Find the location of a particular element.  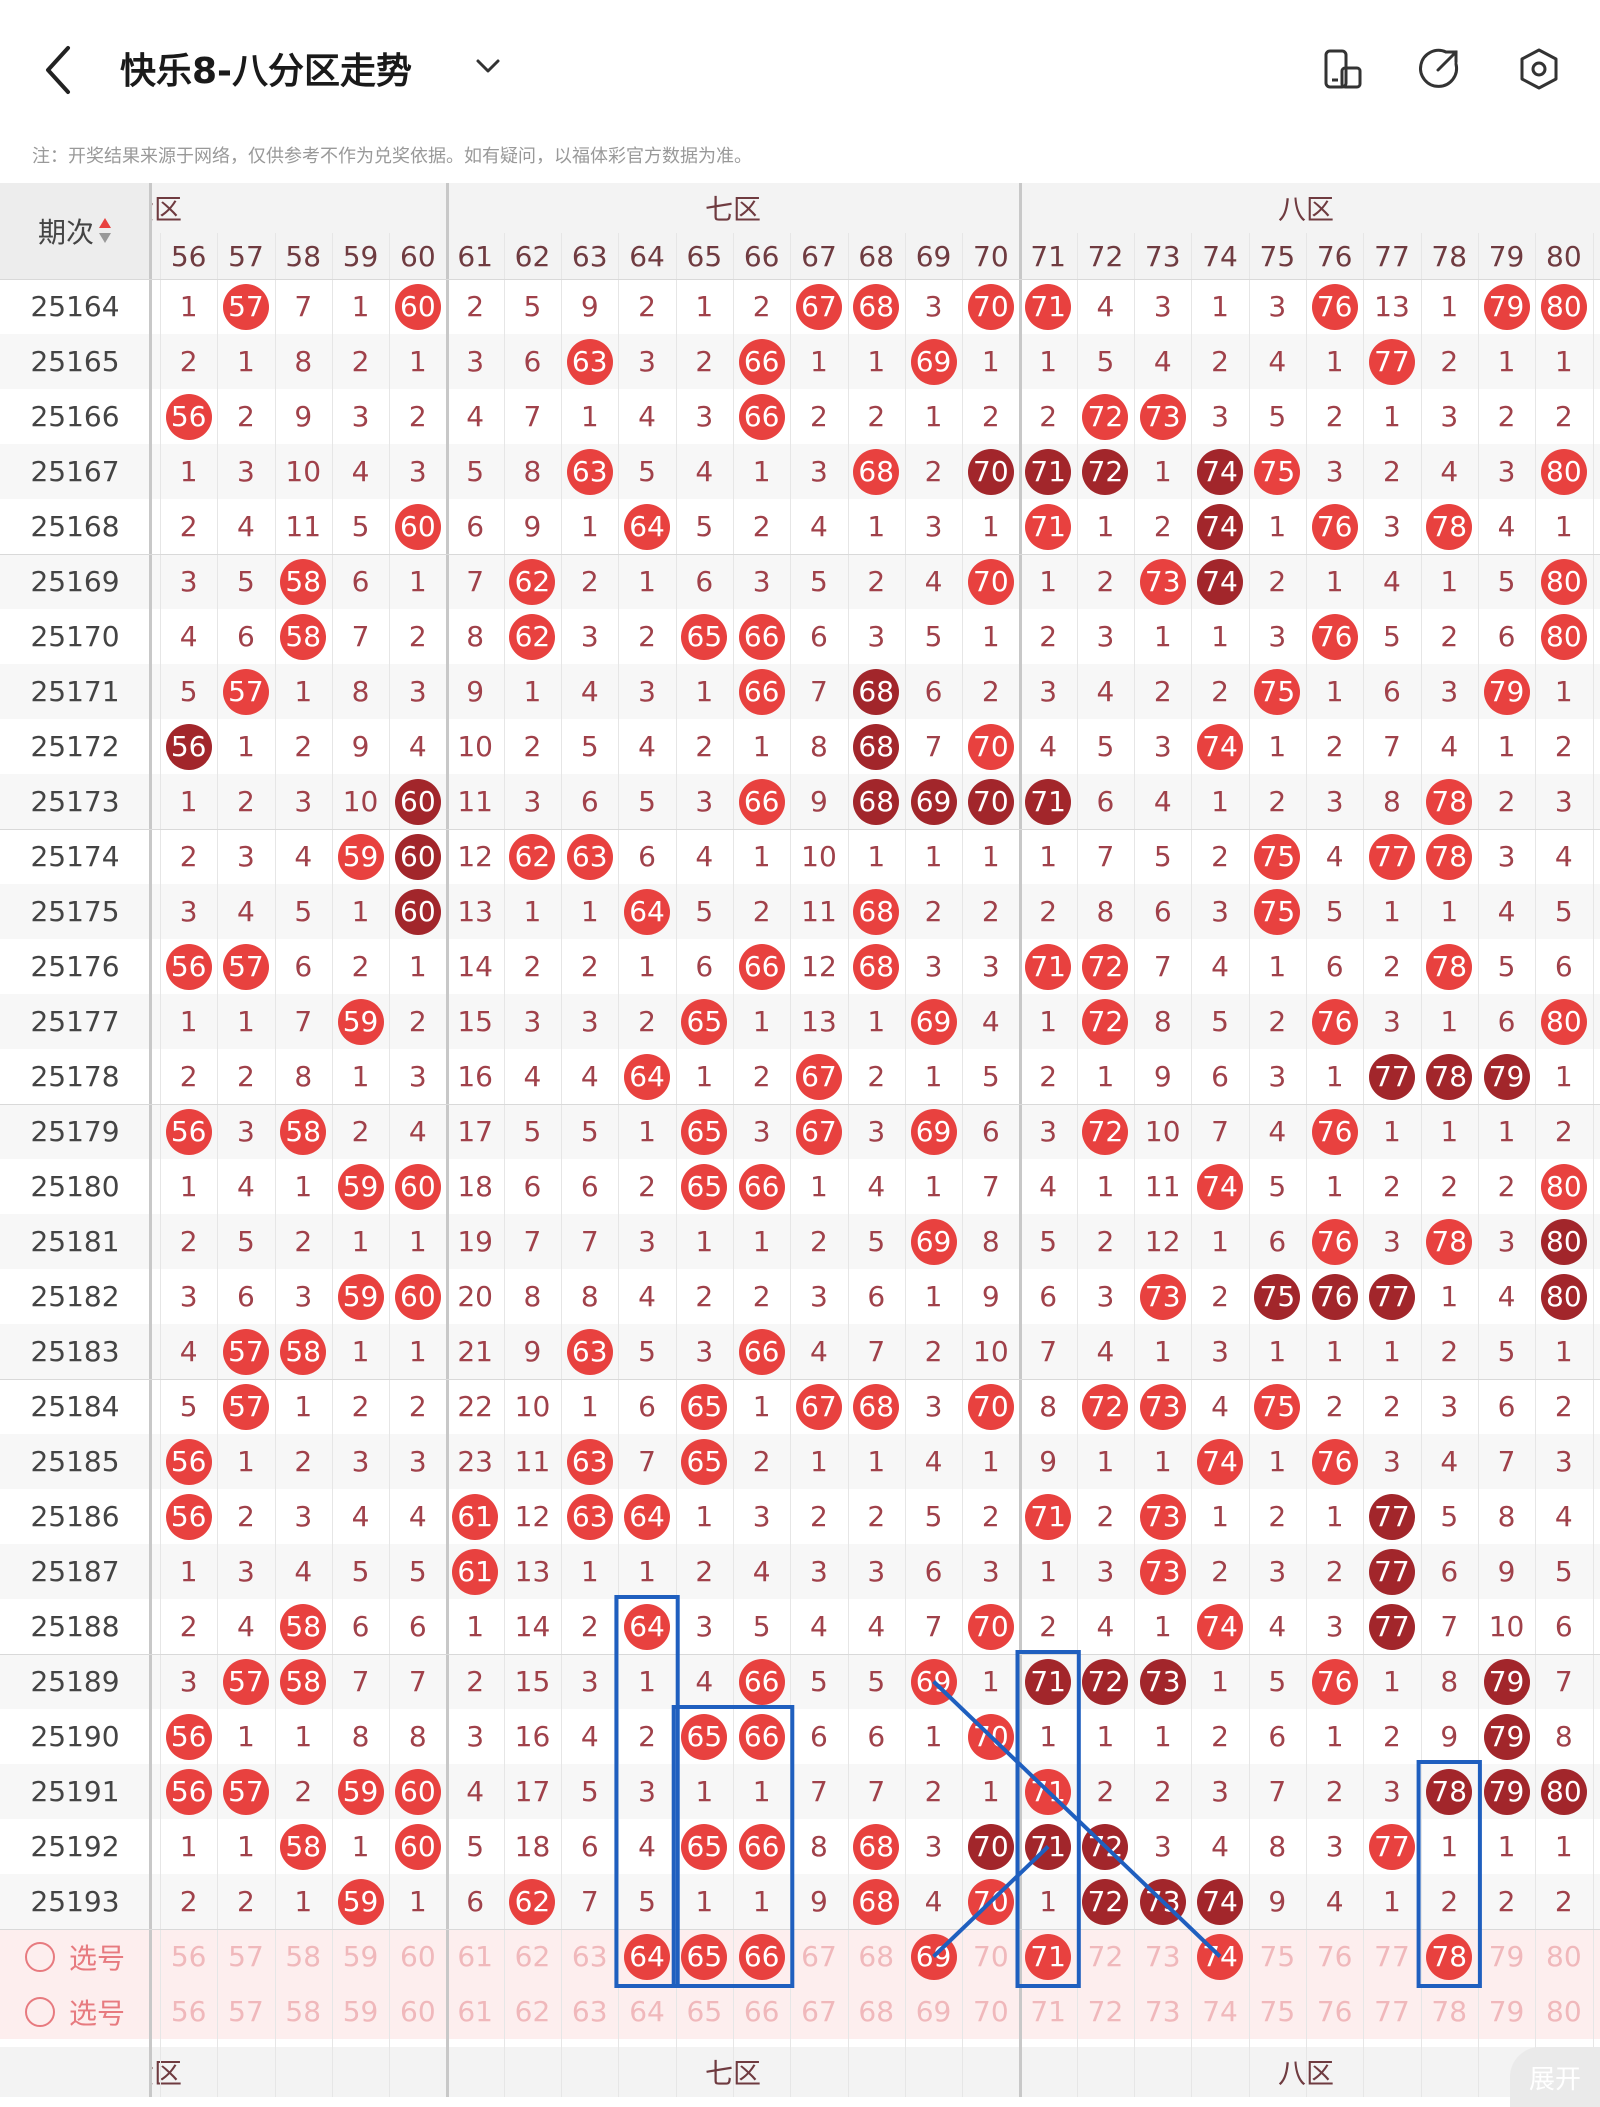

page-title: 快乐8-八分区走势 is located at coordinates (266, 71).